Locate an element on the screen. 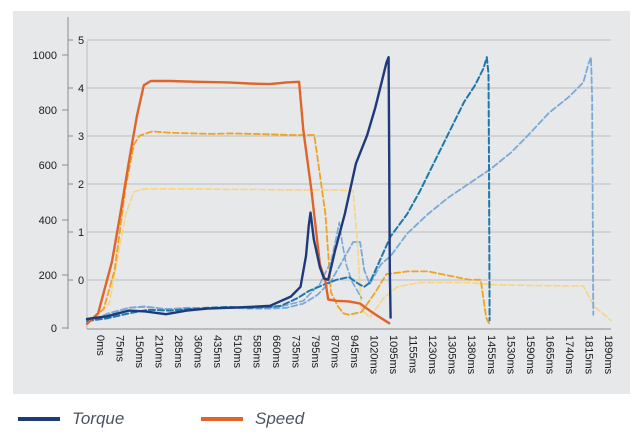  x-tick-label: 870ms is located at coordinates (334, 352).